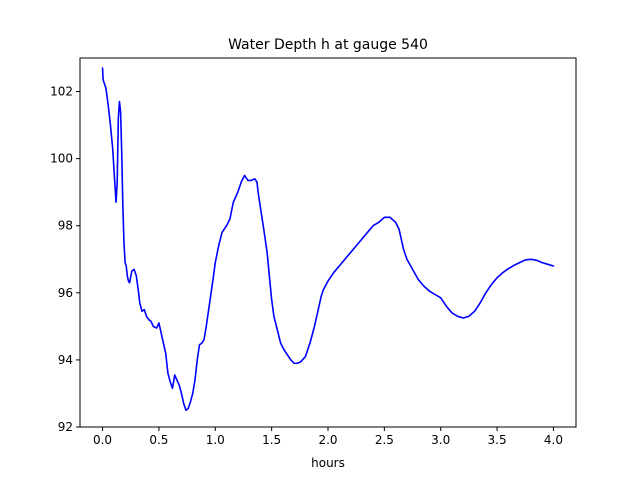 This screenshot has width=640, height=480. I want to click on x-tick-label: 2.5, so click(384, 440).